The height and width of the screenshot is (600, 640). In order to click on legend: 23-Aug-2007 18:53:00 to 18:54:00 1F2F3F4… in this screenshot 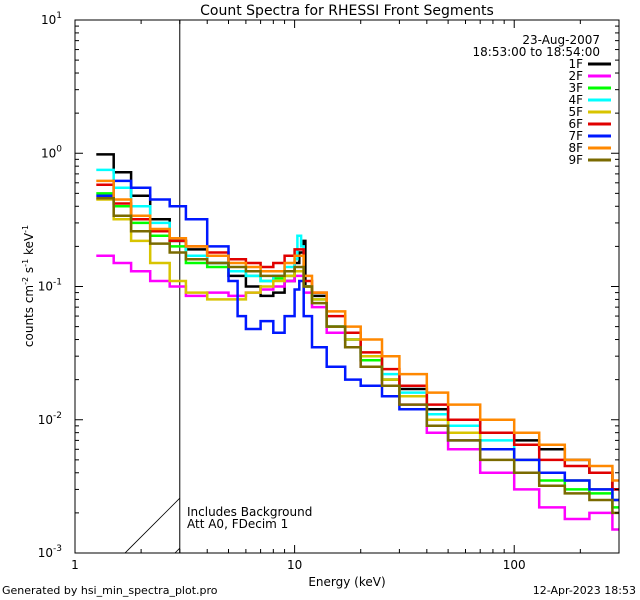, I will do `click(542, 100)`.